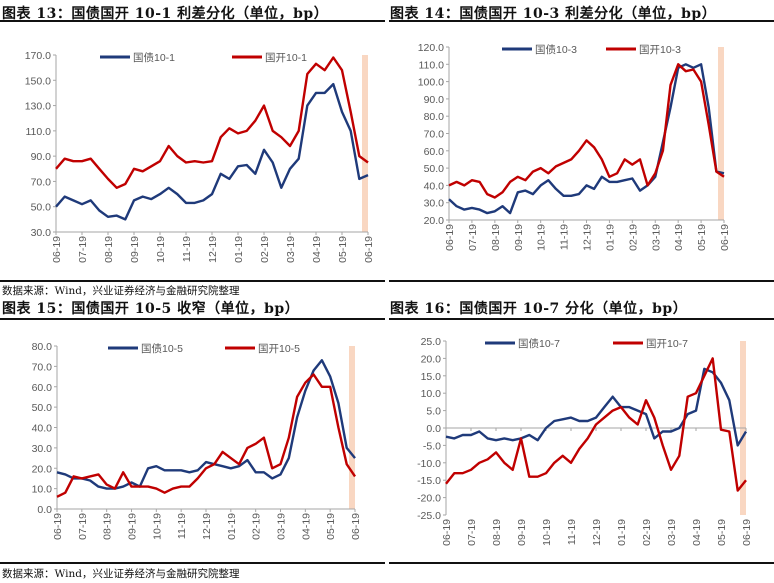  Describe the element at coordinates (553, 14) in the screenshot. I see `chart-14-title: 图表 14：国债国开 10-3 利差分化（单位，bp）` at that location.